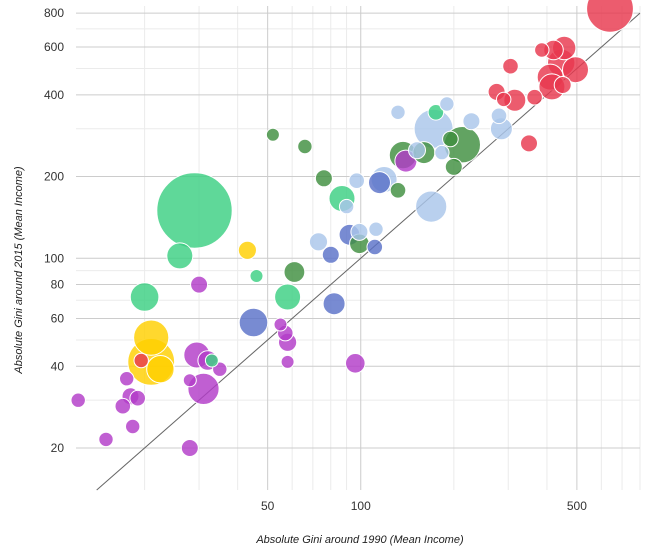  What do you see at coordinates (577, 506) in the screenshot?
I see `x-tick-label: 500` at bounding box center [577, 506].